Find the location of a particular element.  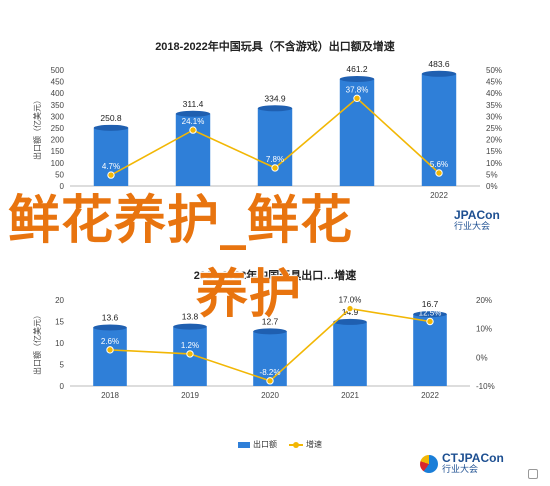

y-tick-label: 20 is located at coordinates (59, 300).